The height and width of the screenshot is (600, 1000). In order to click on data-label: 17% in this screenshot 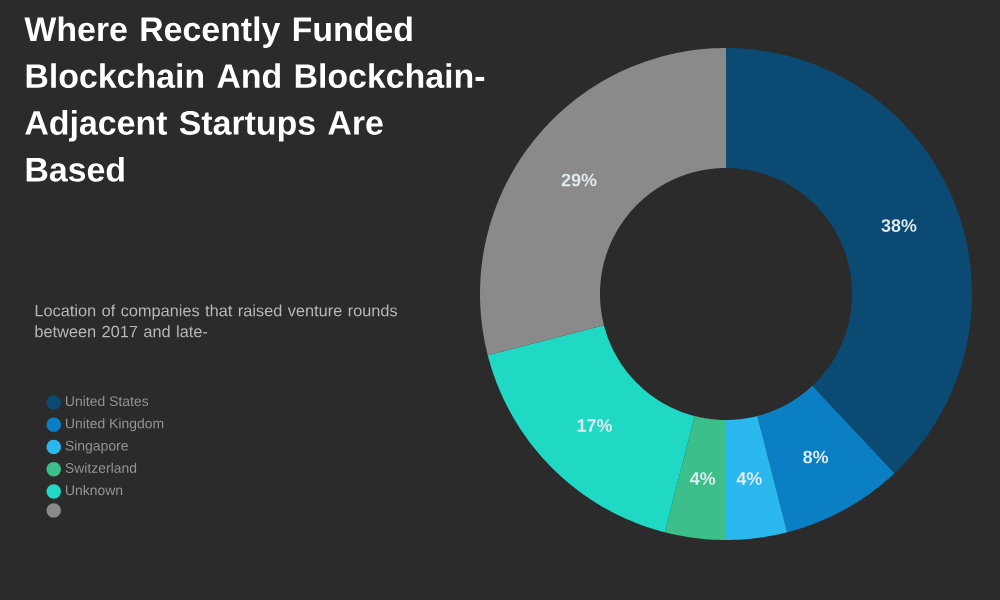, I will do `click(594, 425)`.